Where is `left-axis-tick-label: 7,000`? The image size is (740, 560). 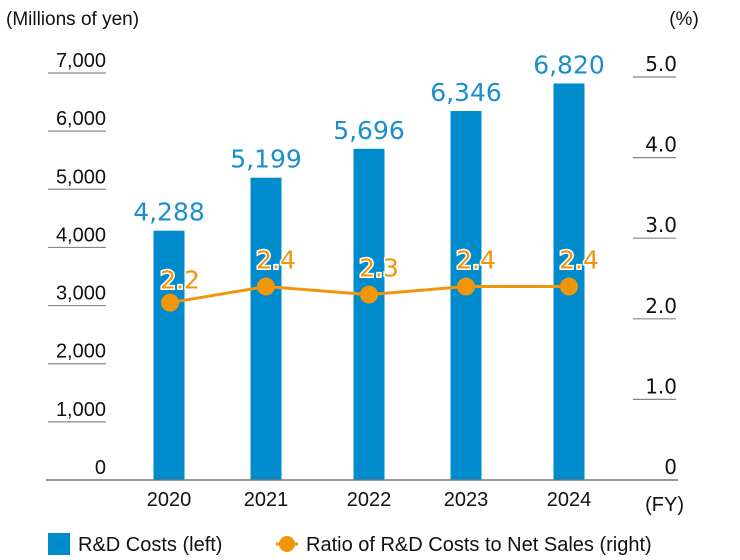
left-axis-tick-label: 7,000 is located at coordinates (81, 61).